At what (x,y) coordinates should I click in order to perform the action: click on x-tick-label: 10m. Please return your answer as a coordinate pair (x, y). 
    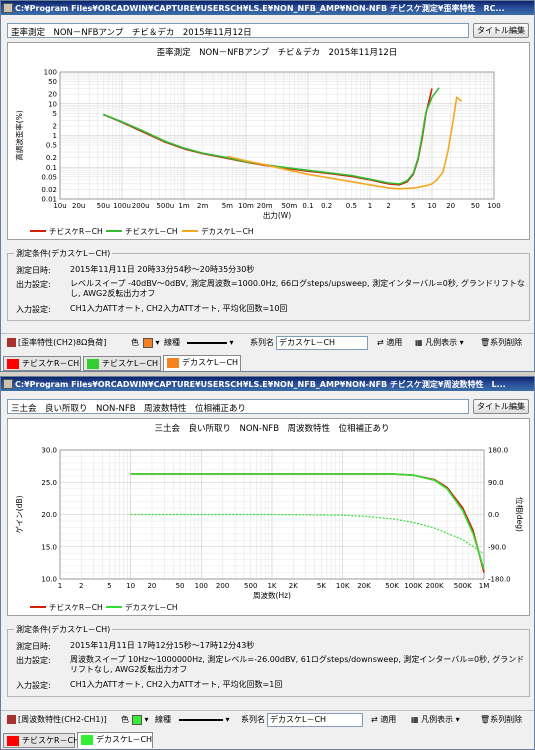
    Looking at the image, I should click on (246, 206).